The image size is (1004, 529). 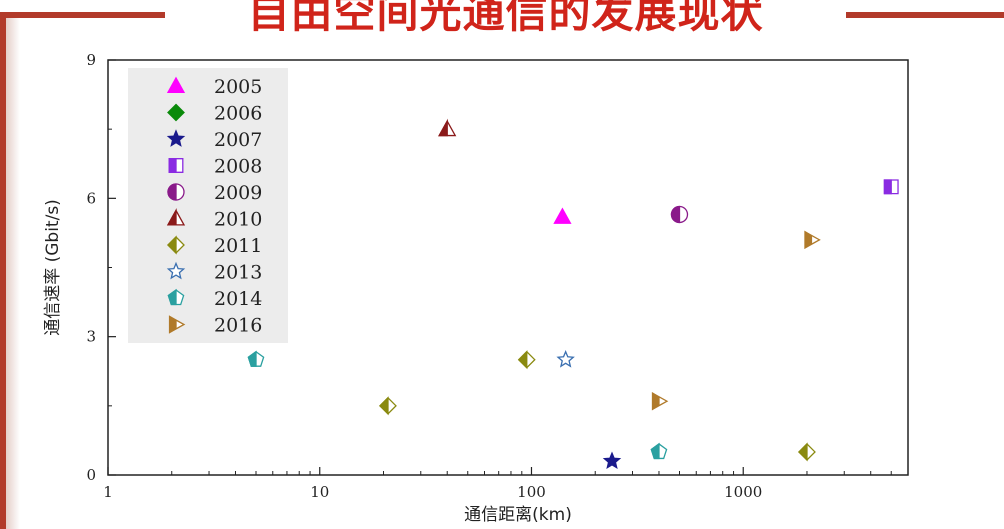 What do you see at coordinates (518, 515) in the screenshot?
I see `x-axis-title: 通信距离(km)` at bounding box center [518, 515].